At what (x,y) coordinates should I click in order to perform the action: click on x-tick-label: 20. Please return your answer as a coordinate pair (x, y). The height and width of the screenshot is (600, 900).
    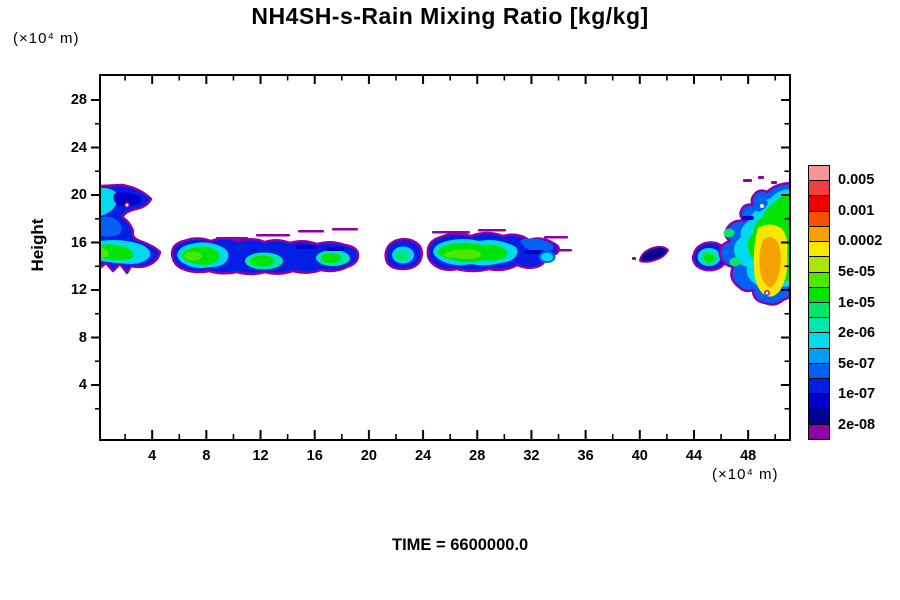
    Looking at the image, I should click on (368, 456).